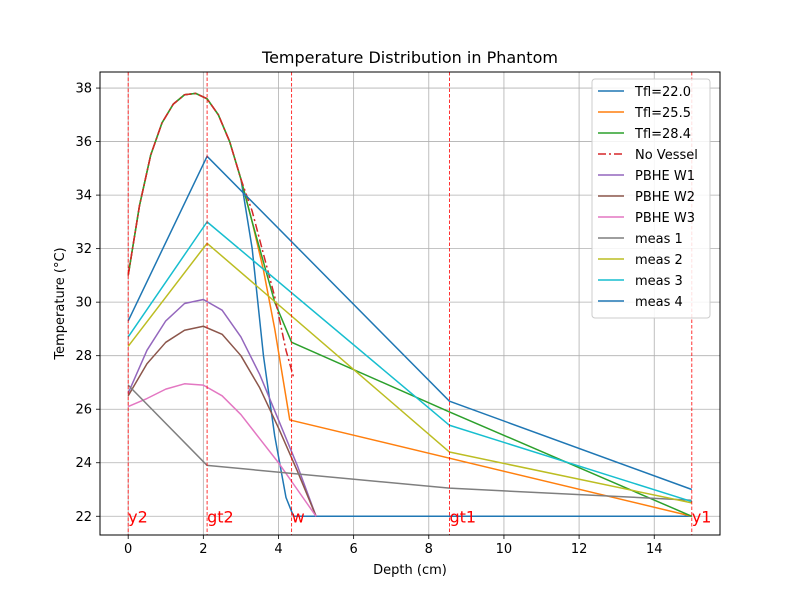  What do you see at coordinates (393, 546) in the screenshot?
I see `x-axis-ticks: 0 2 4 6 8 10 12 14` at bounding box center [393, 546].